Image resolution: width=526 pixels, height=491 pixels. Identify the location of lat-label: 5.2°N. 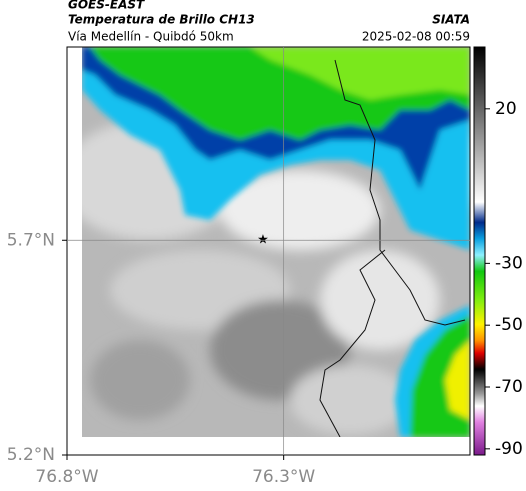
(31, 455).